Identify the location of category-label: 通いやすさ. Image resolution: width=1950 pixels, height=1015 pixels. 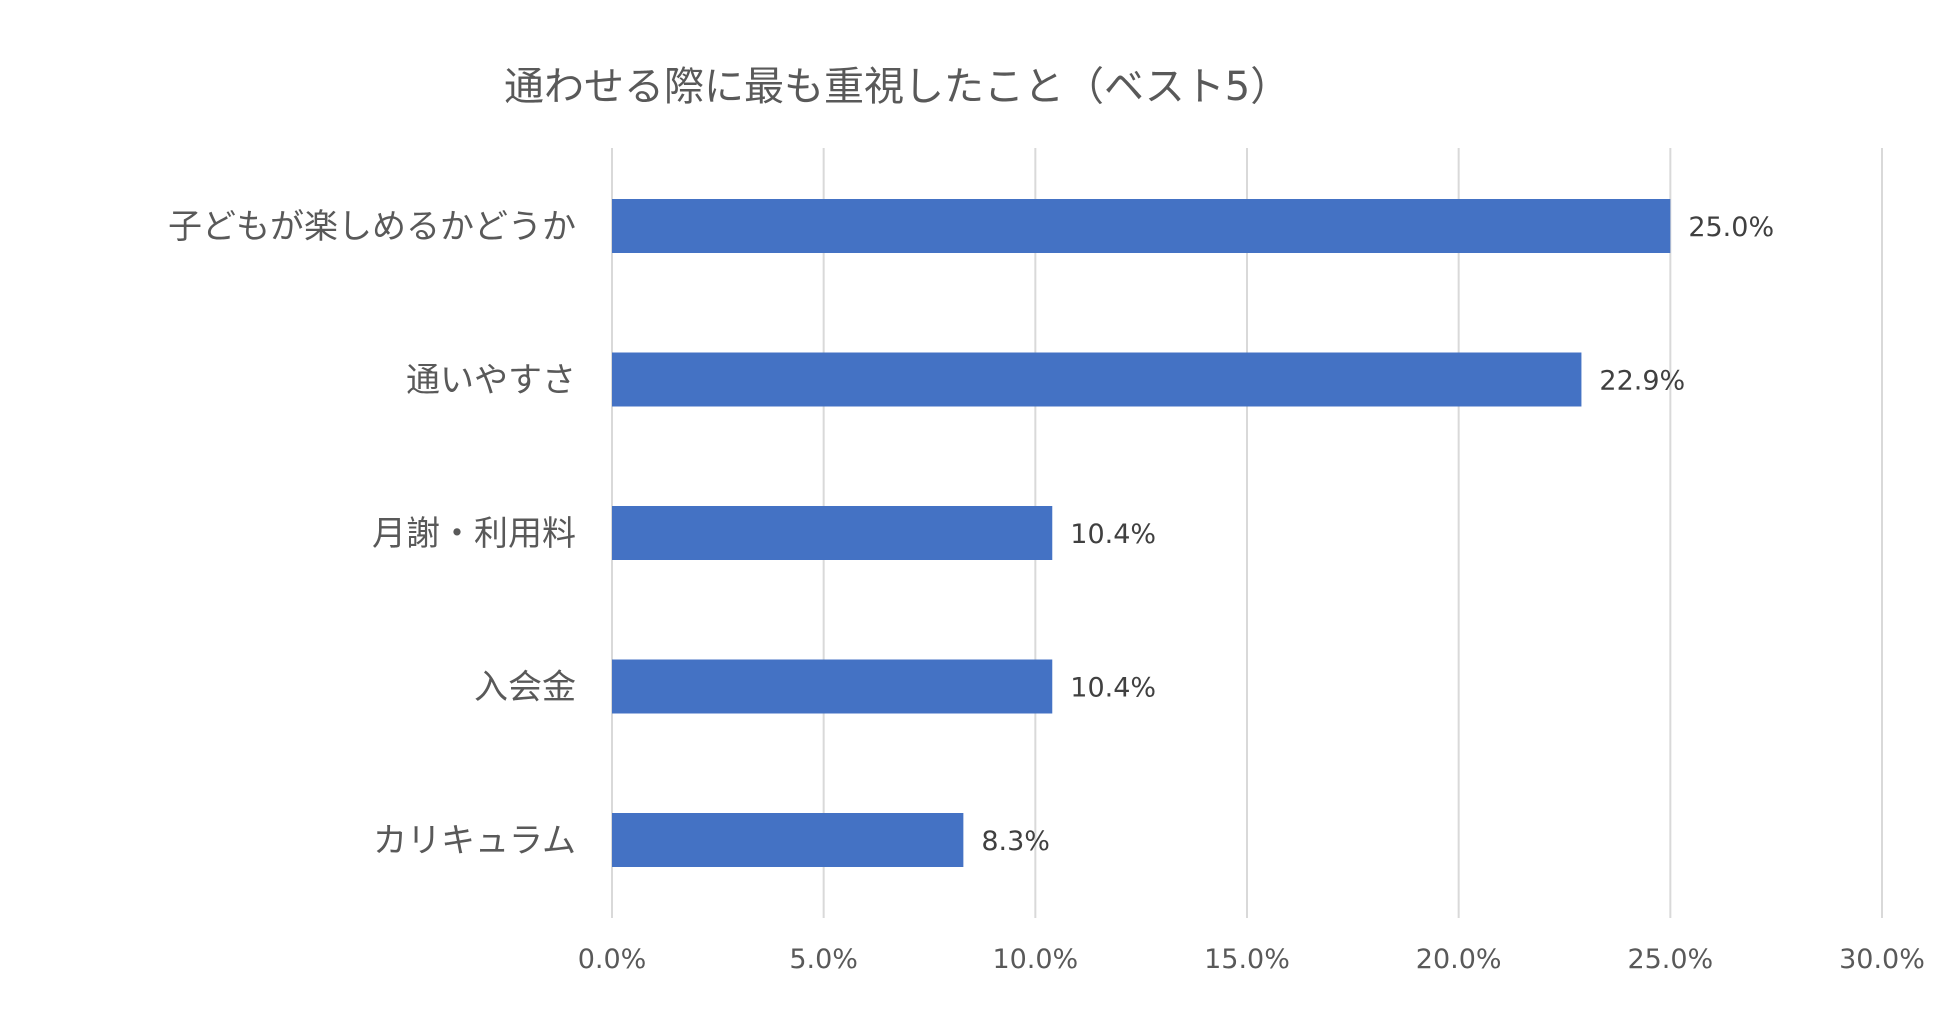
(491, 381).